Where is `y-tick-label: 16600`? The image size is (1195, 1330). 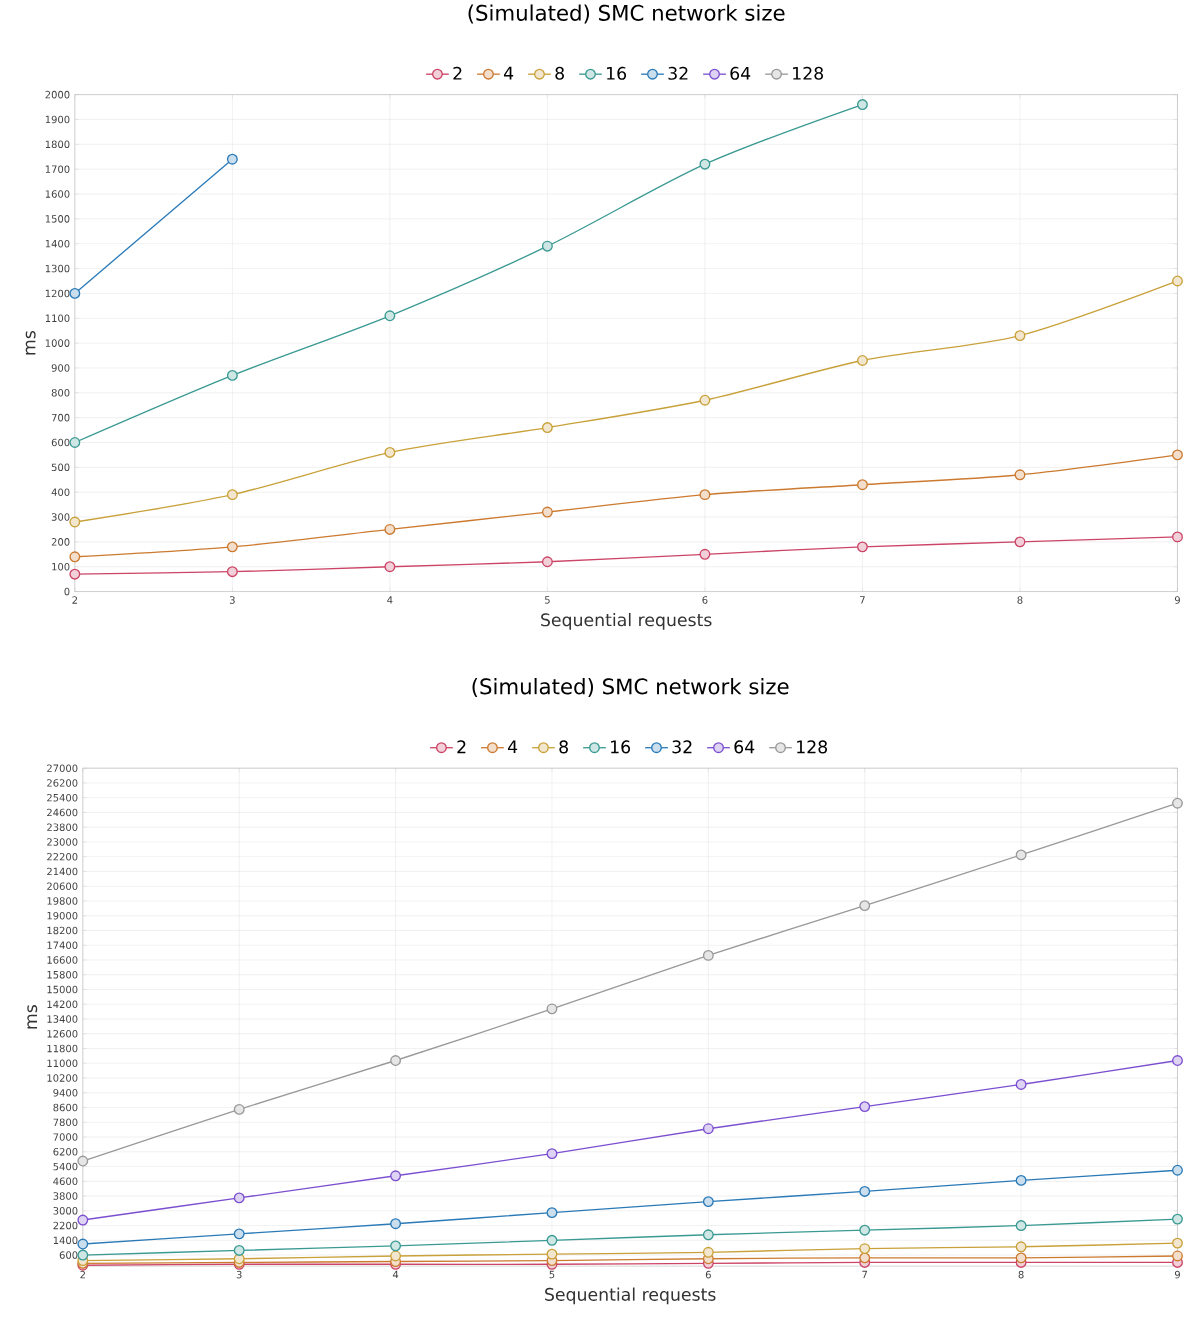 y-tick-label: 16600 is located at coordinates (62, 960).